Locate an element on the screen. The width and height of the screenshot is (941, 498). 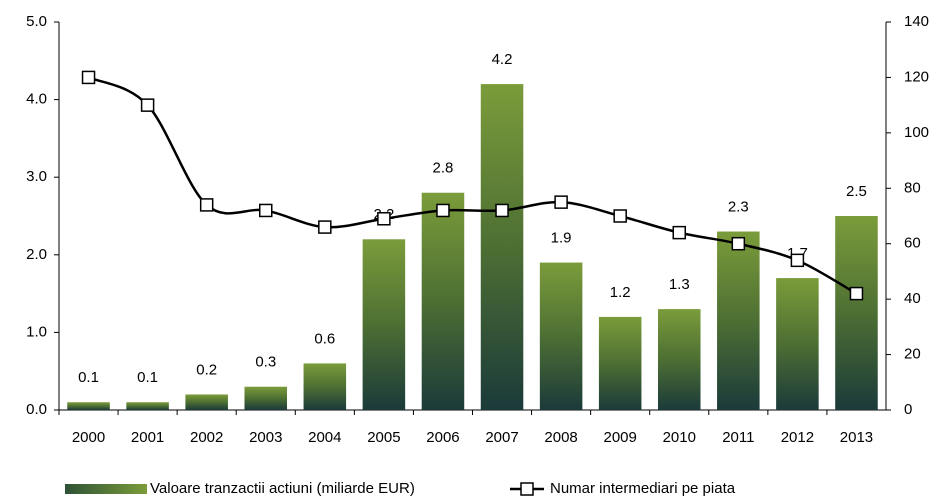
x-tick-label: 2012 is located at coordinates (797, 437).